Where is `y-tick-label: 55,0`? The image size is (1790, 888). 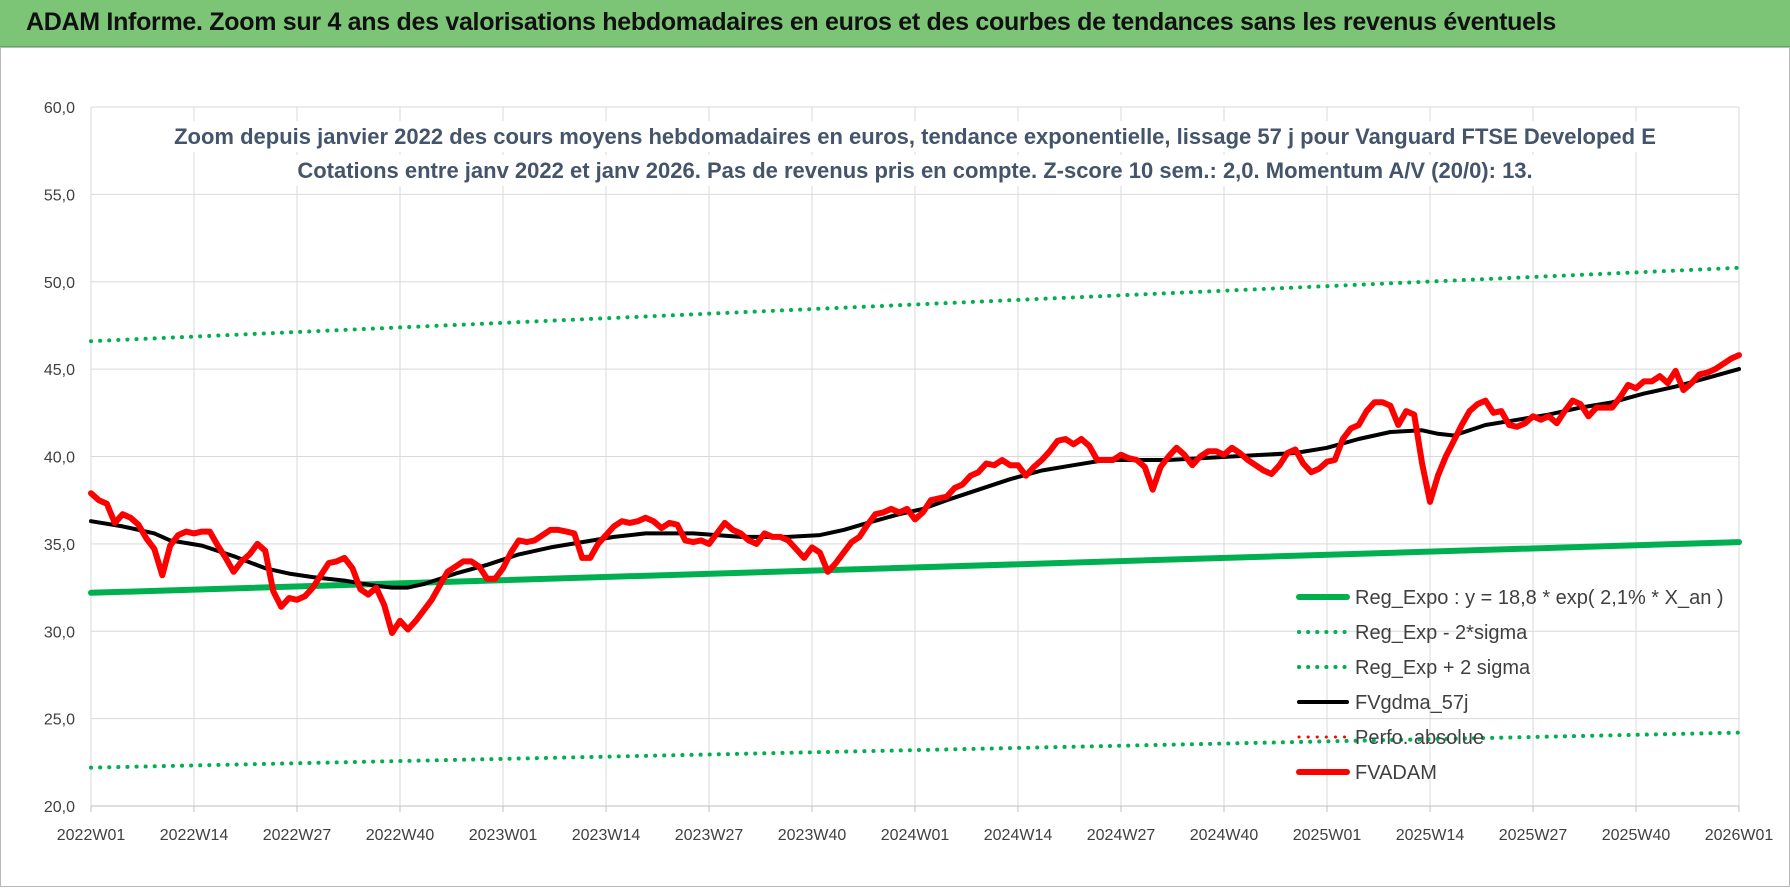
y-tick-label: 55,0 is located at coordinates (59, 195).